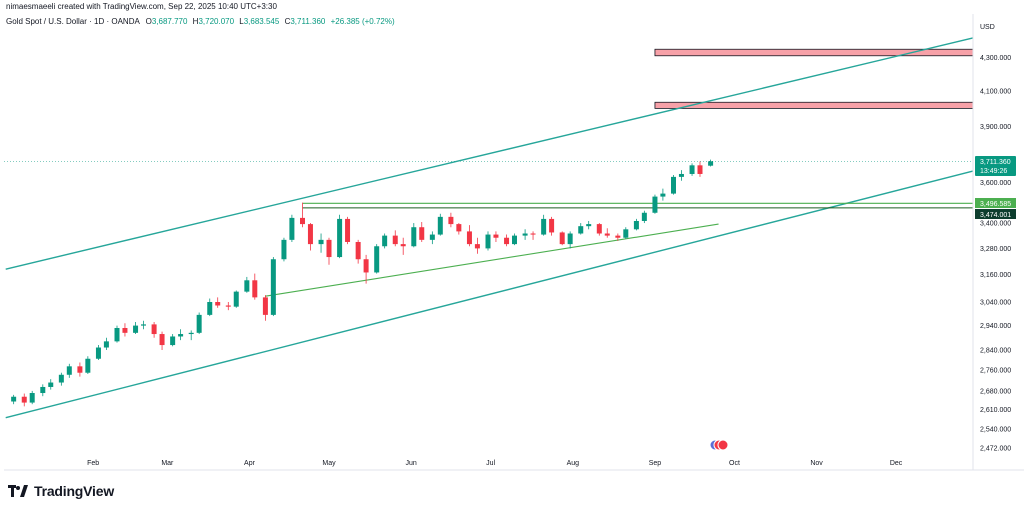 The height and width of the screenshot is (508, 1024). What do you see at coordinates (723, 445) in the screenshot?
I see `flag-icon` at bounding box center [723, 445].